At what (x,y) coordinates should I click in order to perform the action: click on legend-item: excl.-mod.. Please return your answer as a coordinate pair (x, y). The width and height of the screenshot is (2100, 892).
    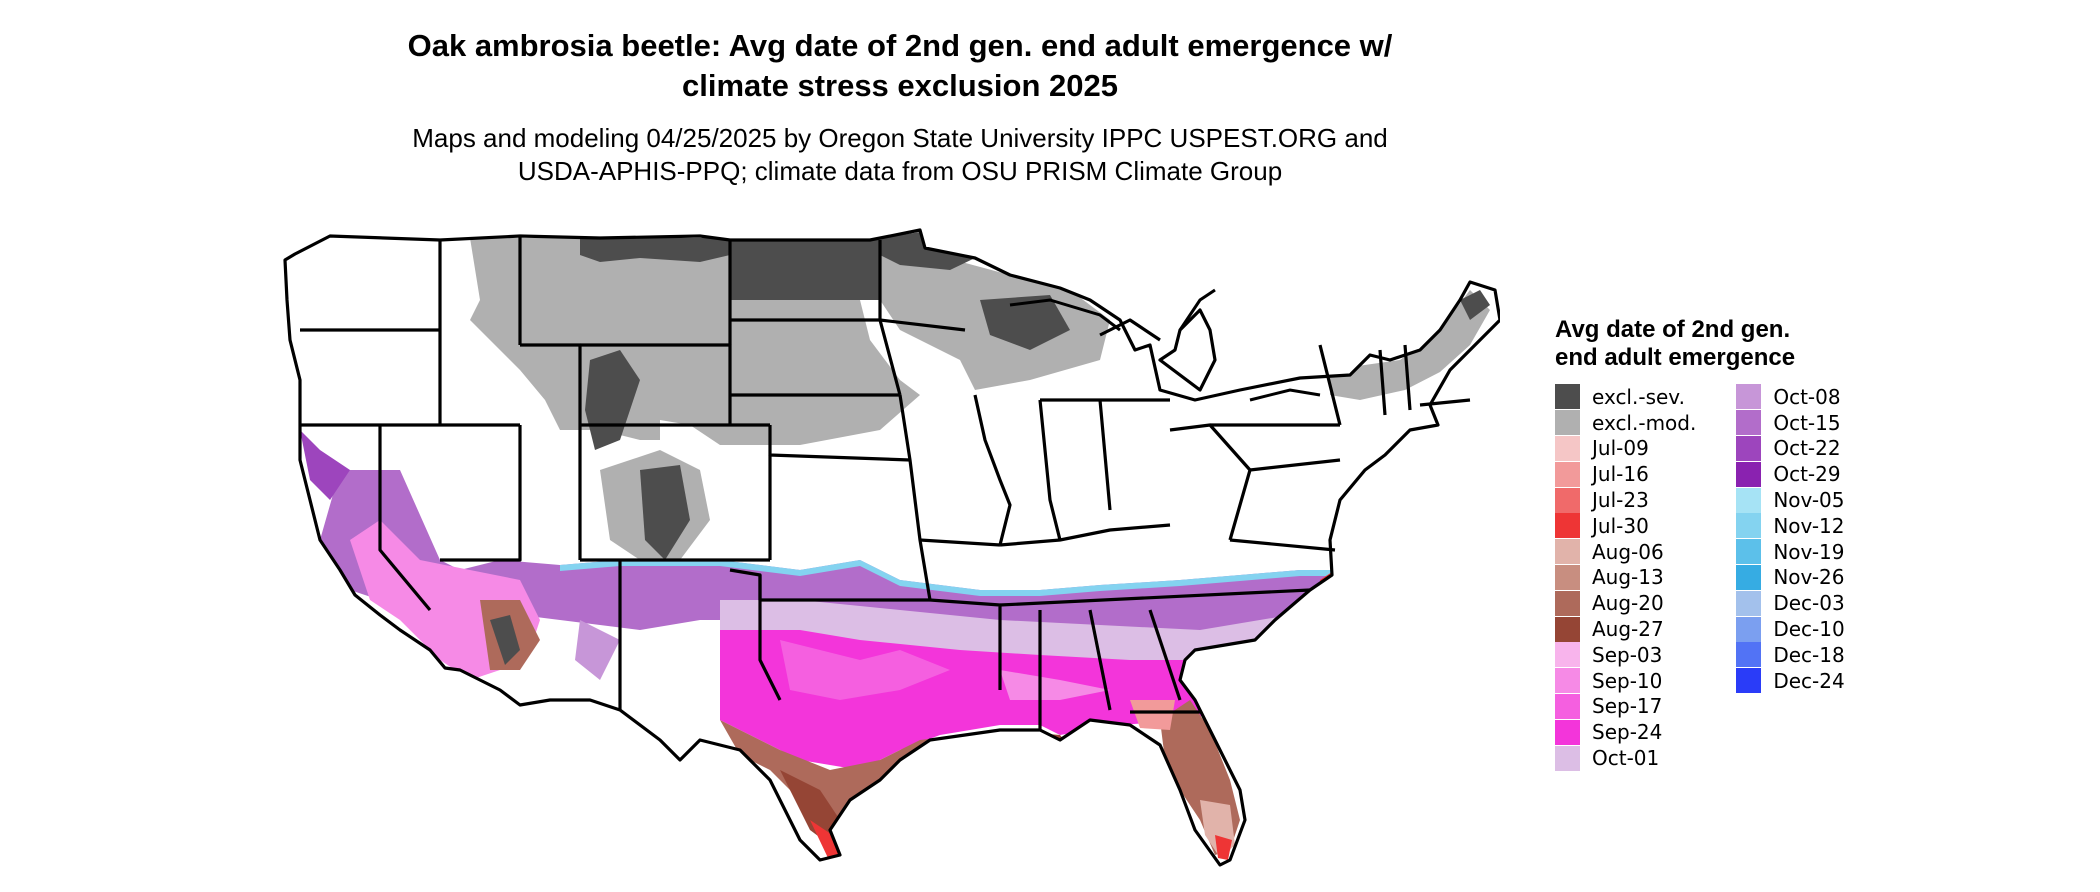
    Looking at the image, I should click on (1625, 423).